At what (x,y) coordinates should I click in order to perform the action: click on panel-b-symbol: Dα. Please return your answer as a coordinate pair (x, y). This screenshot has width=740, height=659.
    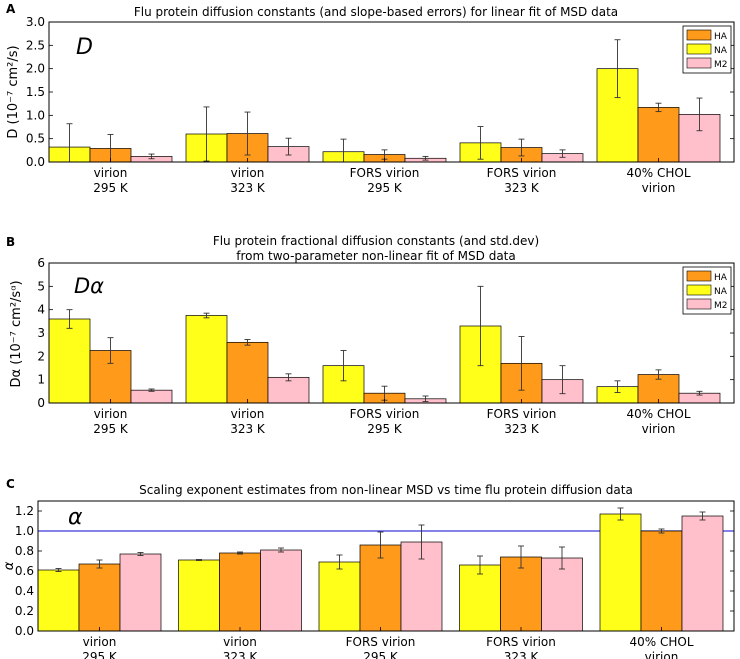
    Looking at the image, I should click on (89, 286).